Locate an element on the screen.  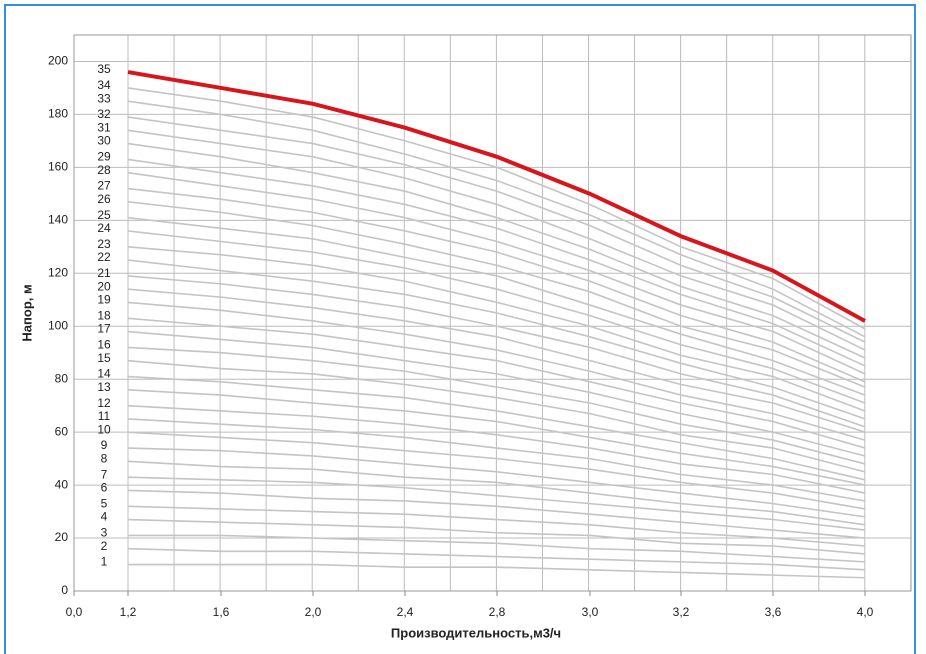
series-label: 20 is located at coordinates (104, 286).